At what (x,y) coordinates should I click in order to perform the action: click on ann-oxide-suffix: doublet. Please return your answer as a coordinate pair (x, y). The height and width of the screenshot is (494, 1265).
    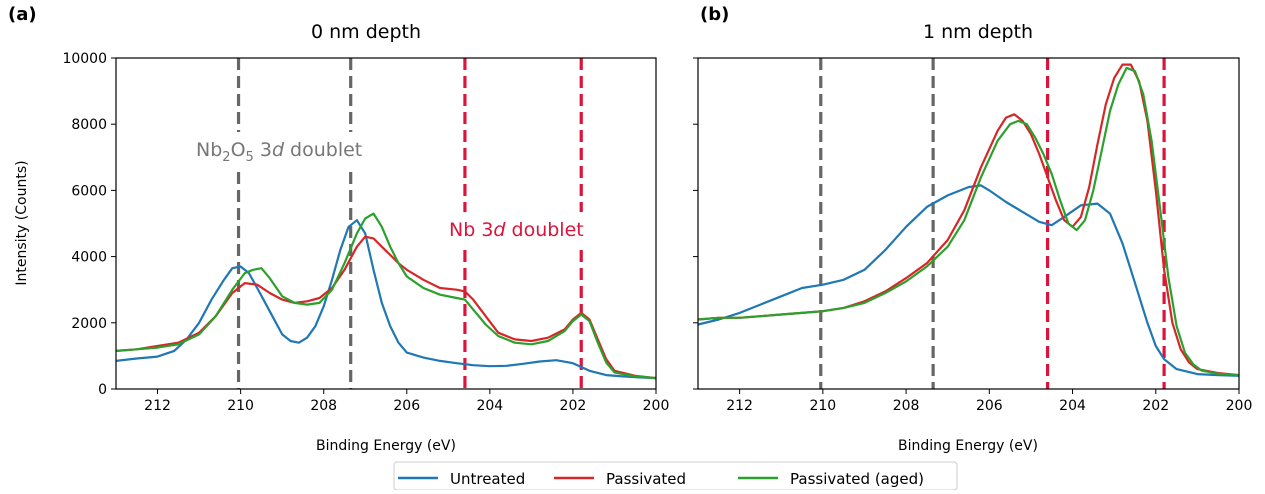
    Looking at the image, I should click on (323, 150).